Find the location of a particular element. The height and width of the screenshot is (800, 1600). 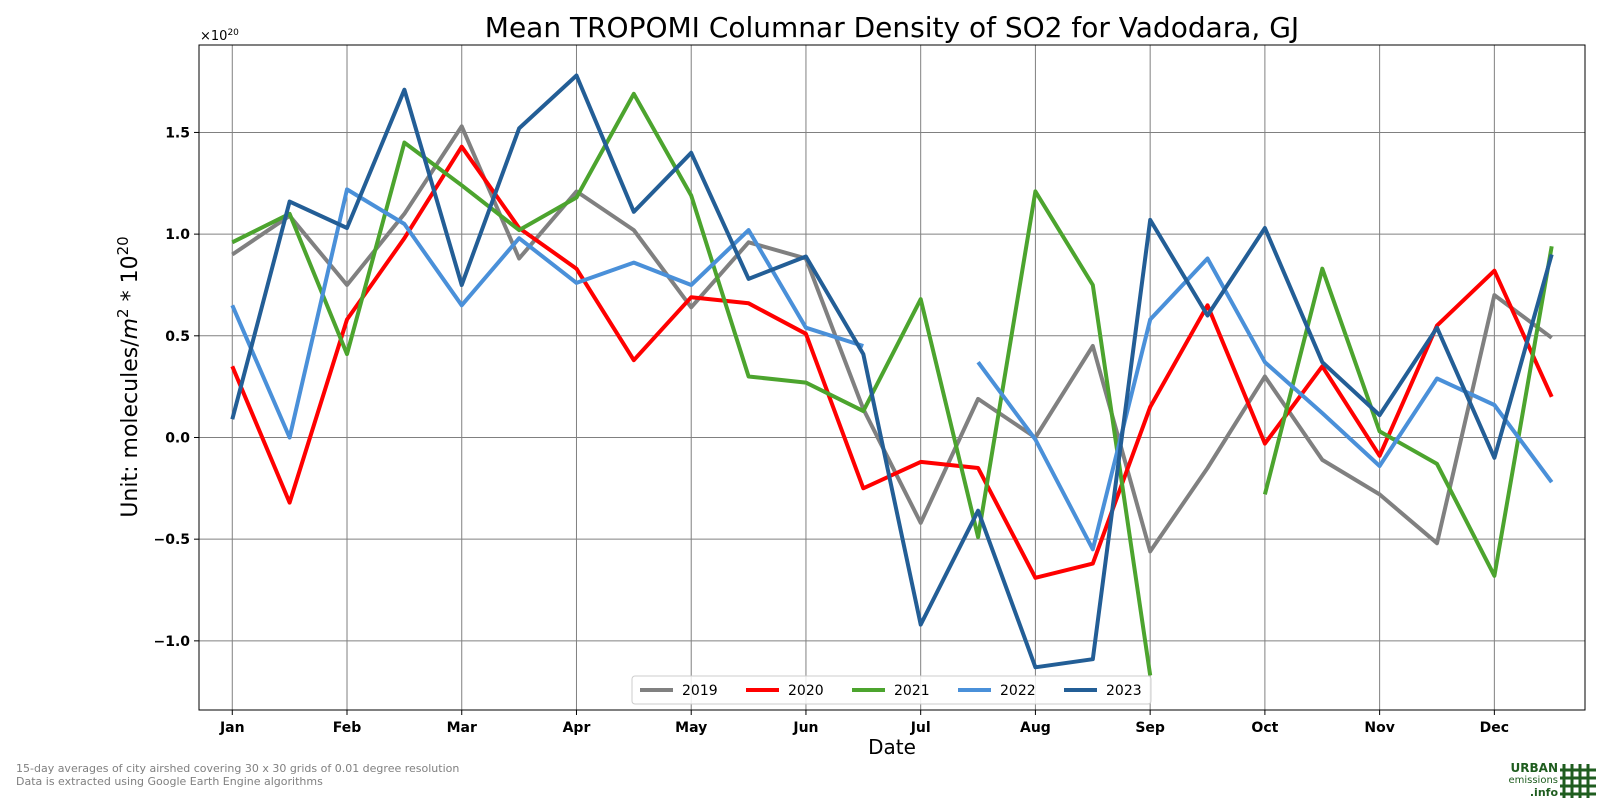

x-axis-ticks: Jan Feb Mar Apr May Jun Jul Aug Sep Oct Nov Dec is located at coordinates (864, 723).